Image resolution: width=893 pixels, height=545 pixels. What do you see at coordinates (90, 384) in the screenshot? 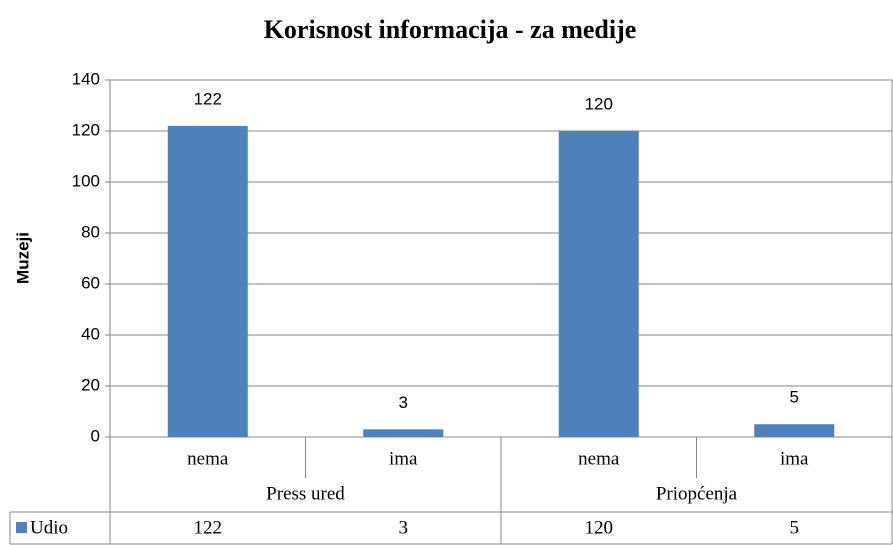
I see `y-tick-label: 20` at bounding box center [90, 384].